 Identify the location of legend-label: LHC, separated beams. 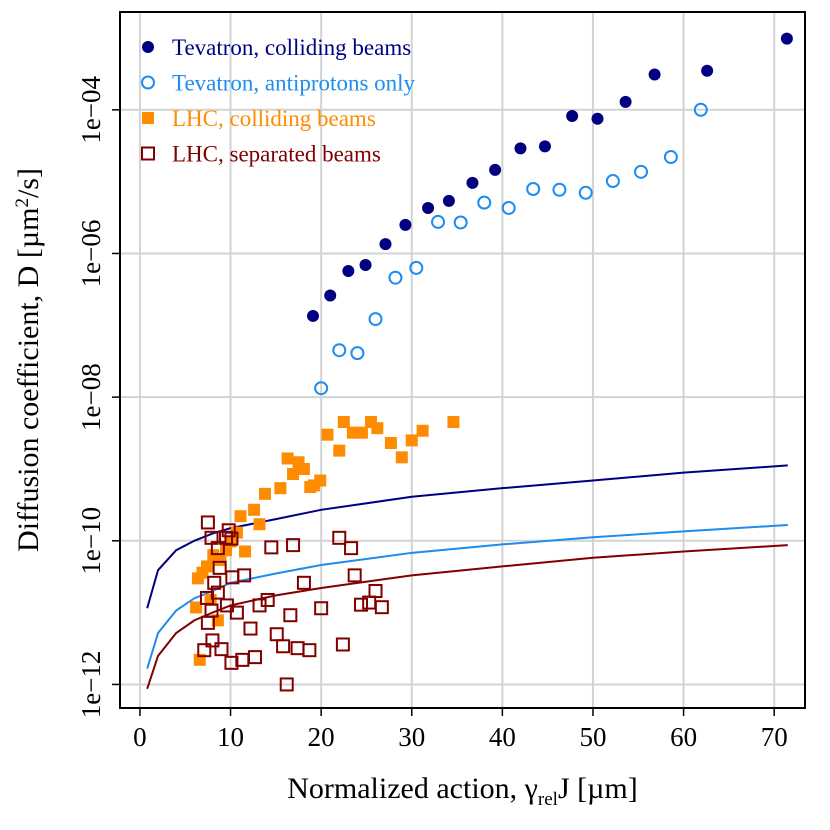
(276, 154).